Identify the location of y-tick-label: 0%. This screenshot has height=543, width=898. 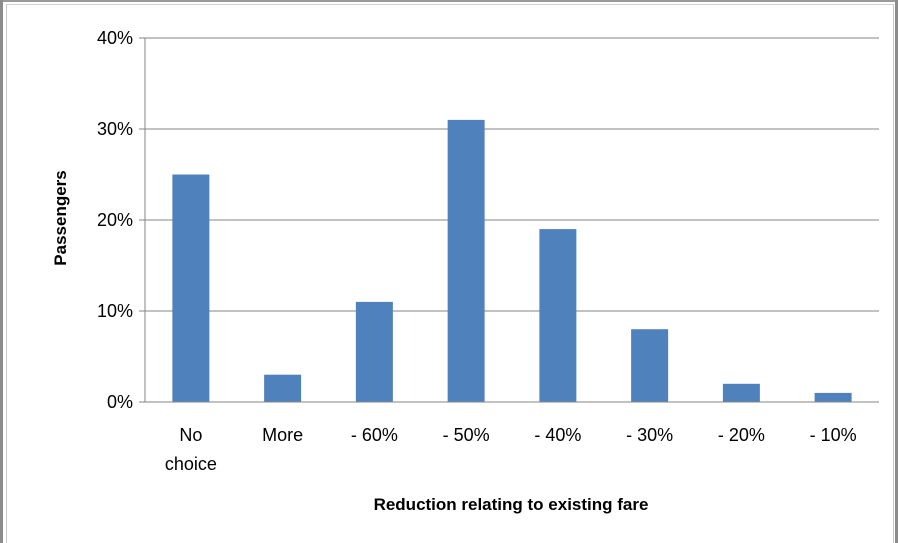
(120, 402).